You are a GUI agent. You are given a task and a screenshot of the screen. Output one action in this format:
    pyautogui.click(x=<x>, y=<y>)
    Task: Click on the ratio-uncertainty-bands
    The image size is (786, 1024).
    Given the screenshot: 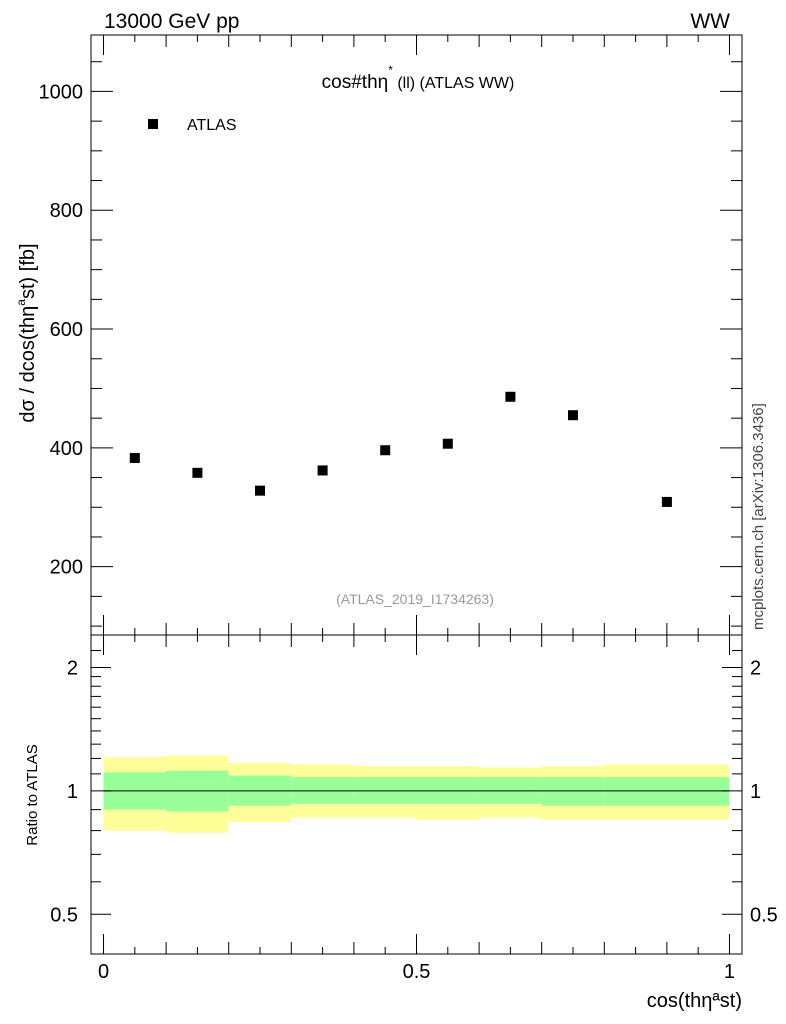 What is the action you would take?
    pyautogui.click(x=416, y=794)
    